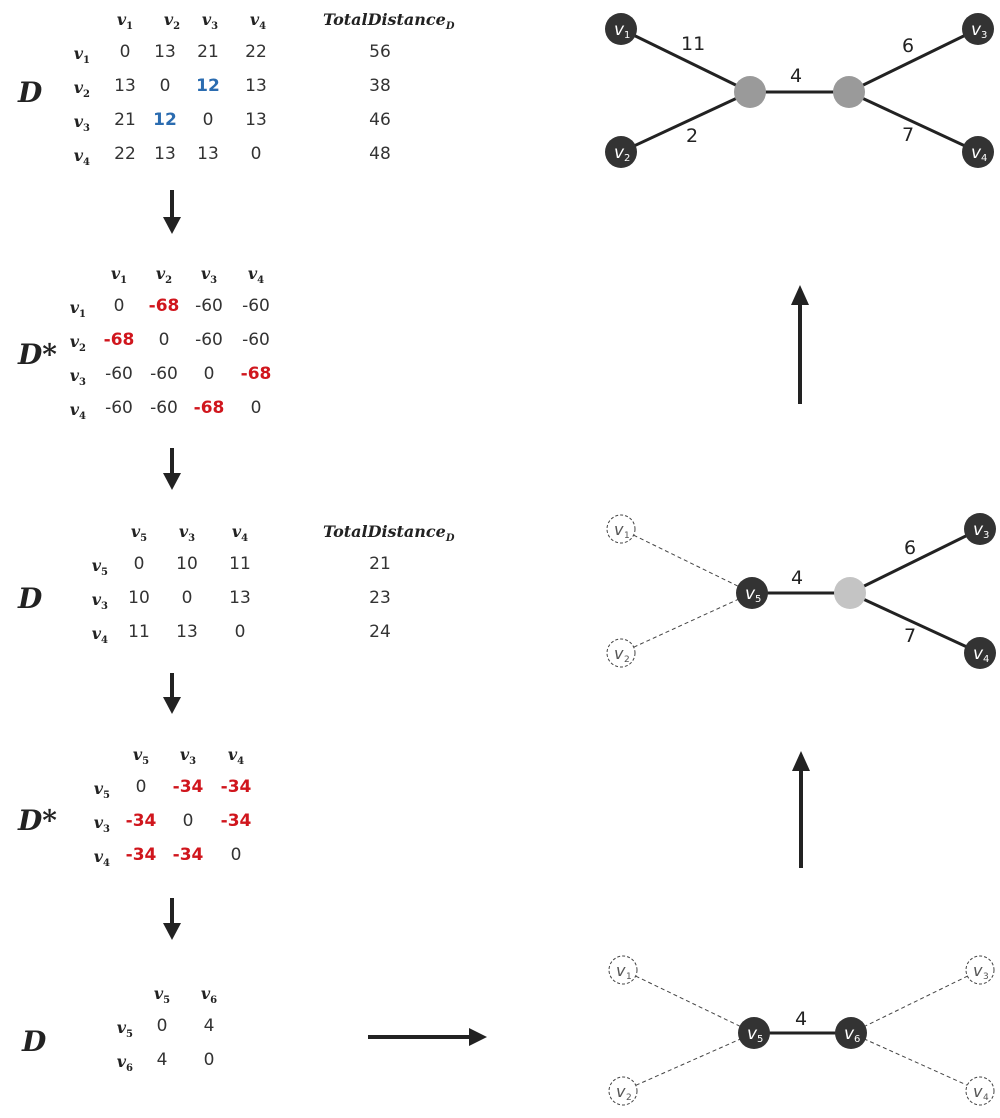  I want to click on matrix-cell: 10, so click(139, 598).